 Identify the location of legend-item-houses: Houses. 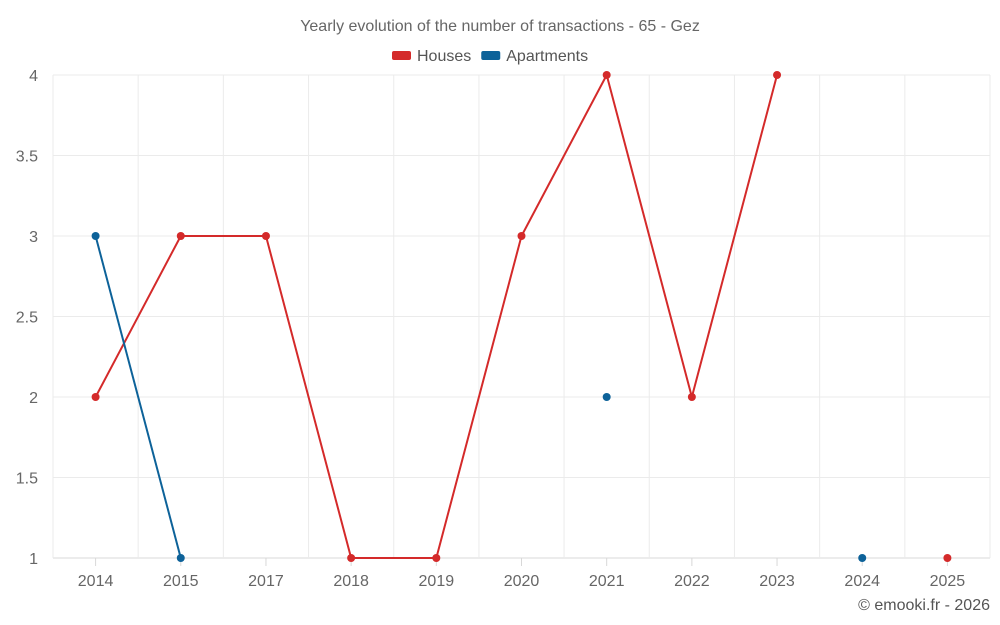
(431, 56).